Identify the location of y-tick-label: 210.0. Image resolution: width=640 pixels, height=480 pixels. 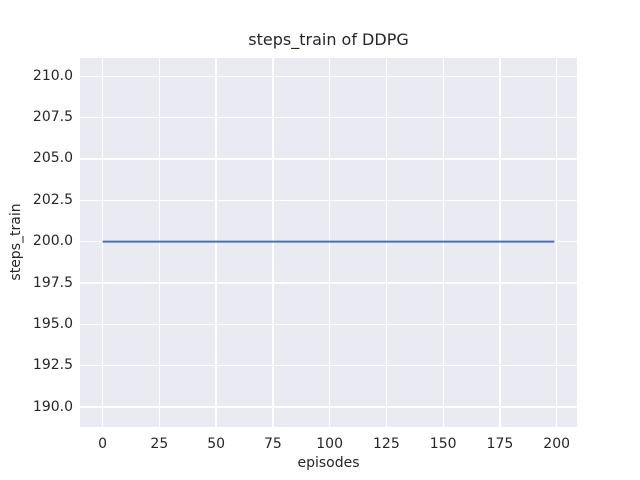
(52, 75).